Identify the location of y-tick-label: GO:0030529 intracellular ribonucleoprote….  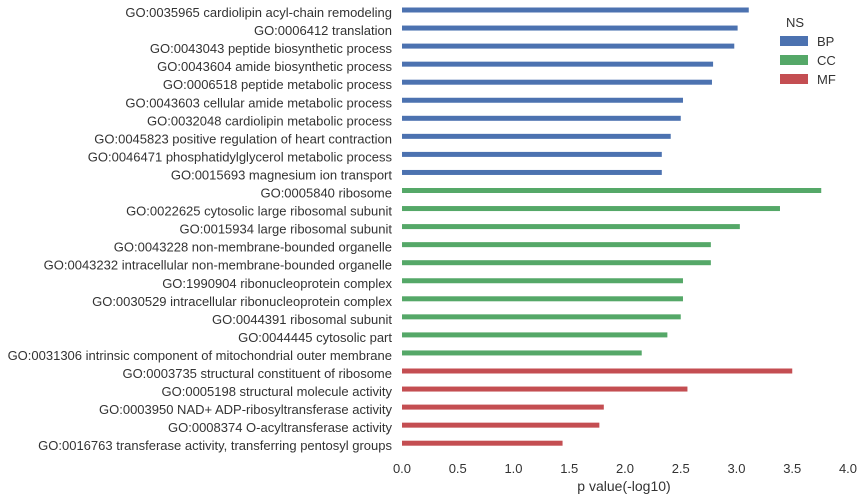
(242, 301).